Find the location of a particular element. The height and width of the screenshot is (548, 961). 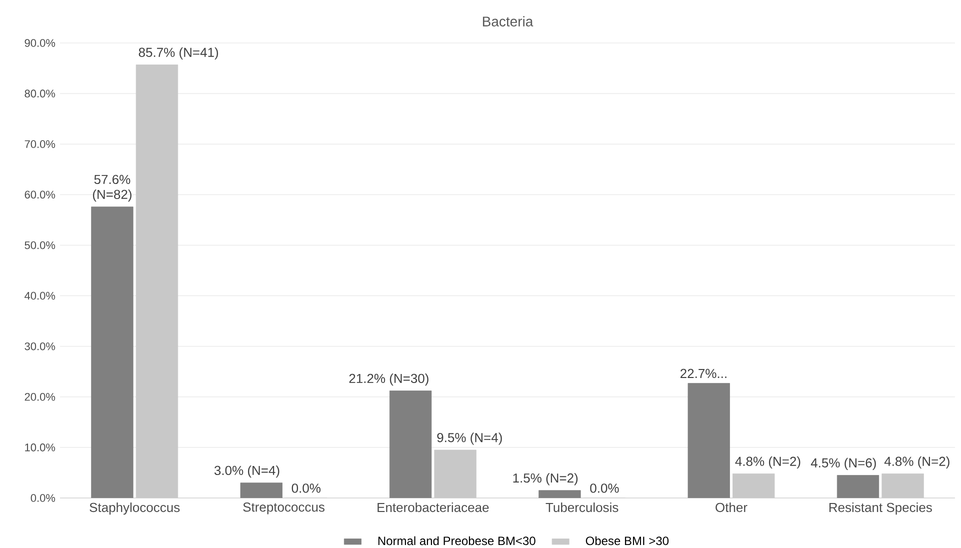

y-tick-label: 0.0% is located at coordinates (43, 498).